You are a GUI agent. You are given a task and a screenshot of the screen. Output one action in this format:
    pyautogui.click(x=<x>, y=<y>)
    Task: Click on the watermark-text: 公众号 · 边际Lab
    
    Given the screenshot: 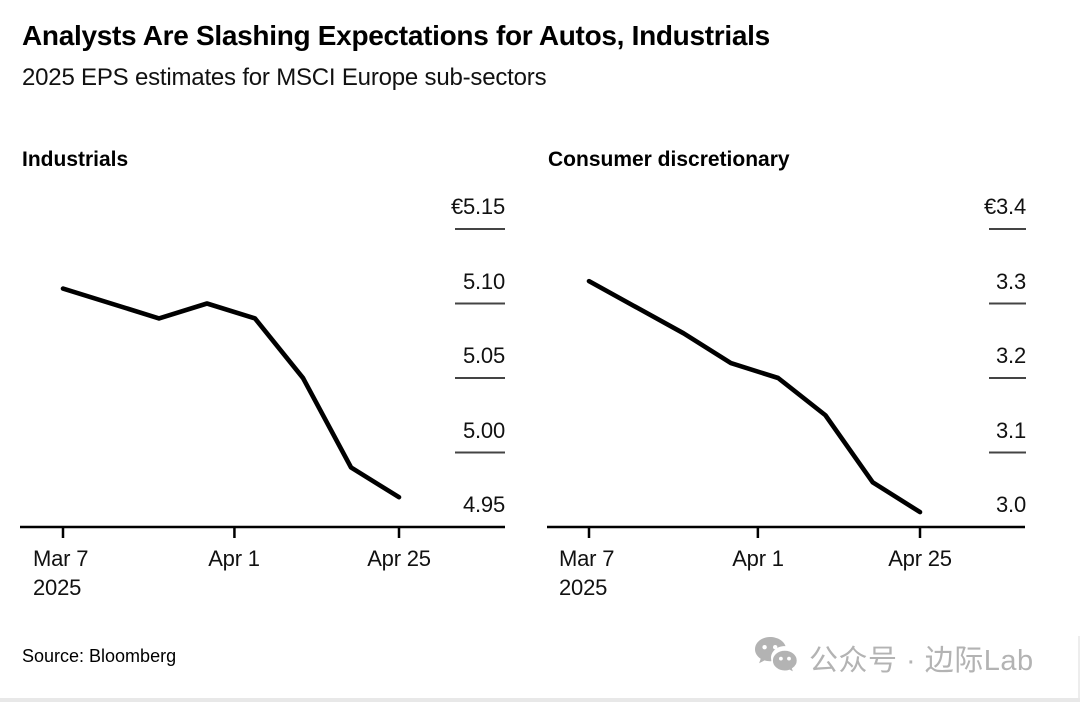 What is the action you would take?
    pyautogui.click(x=921, y=660)
    